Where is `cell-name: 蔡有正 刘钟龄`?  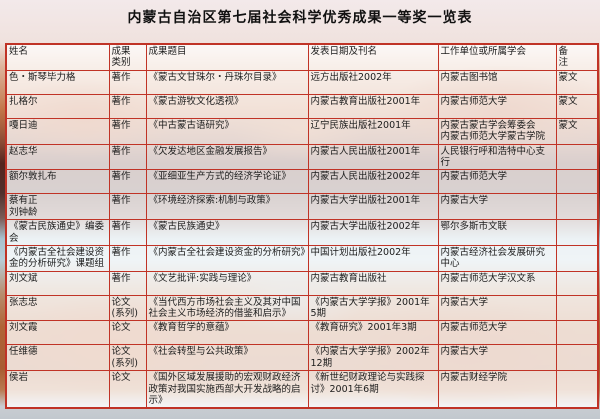
cell-name: 蔡有正 刘钟龄 is located at coordinates (57, 207).